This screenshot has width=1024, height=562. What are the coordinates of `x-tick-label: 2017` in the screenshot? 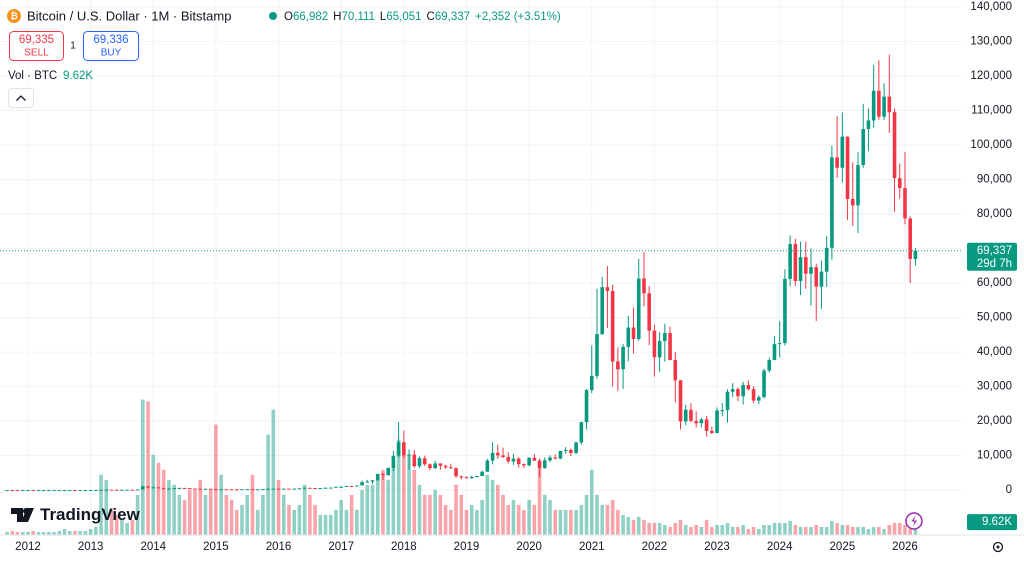 It's located at (341, 547).